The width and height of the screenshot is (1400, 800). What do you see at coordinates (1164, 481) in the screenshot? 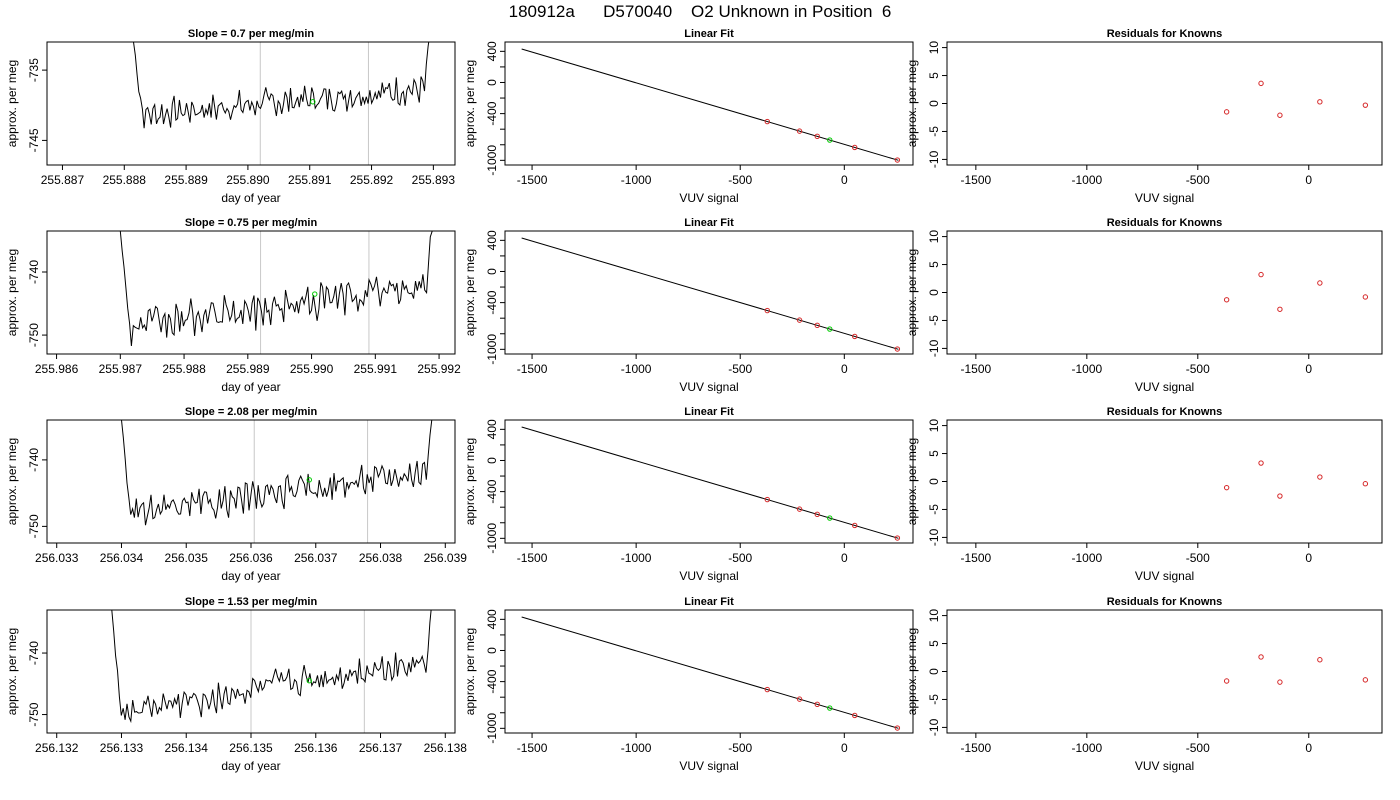
I see `residuals-3-frame` at bounding box center [1164, 481].